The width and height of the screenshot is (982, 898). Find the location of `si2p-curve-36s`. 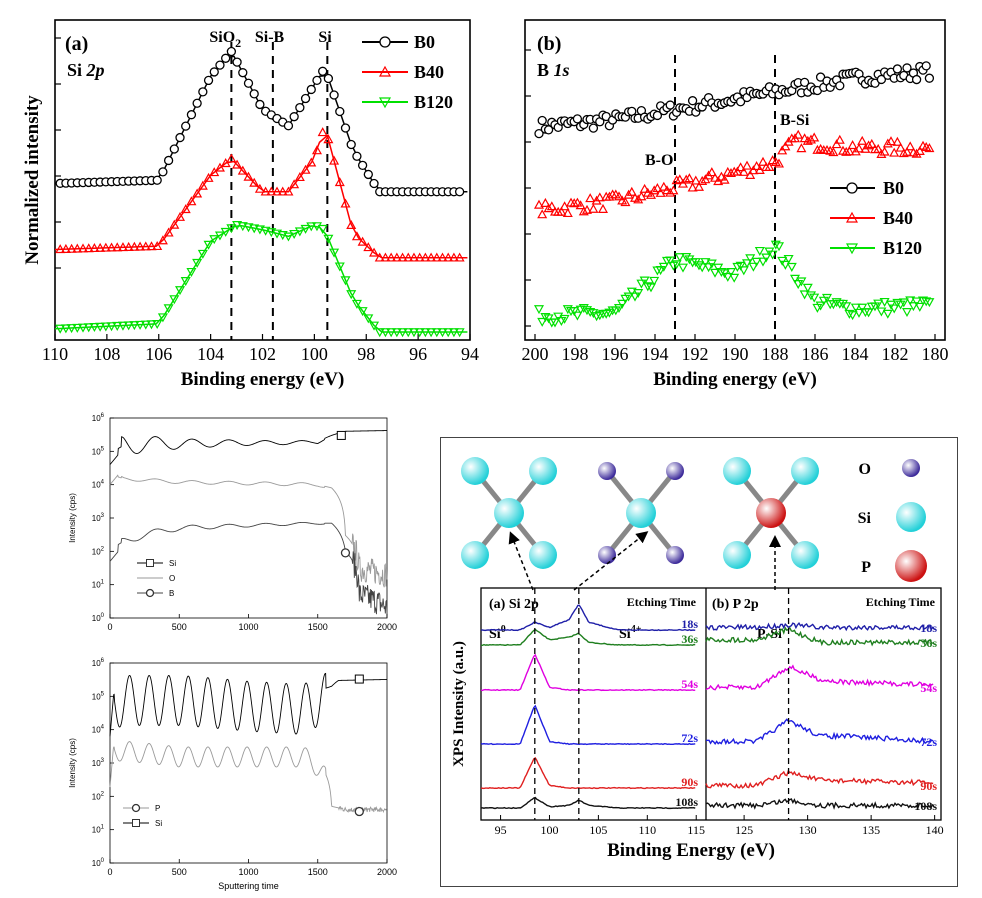

si2p-curve-36s is located at coordinates (588, 637).